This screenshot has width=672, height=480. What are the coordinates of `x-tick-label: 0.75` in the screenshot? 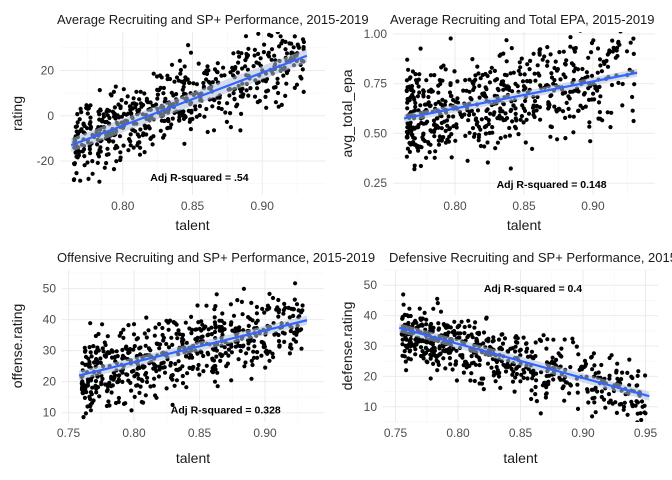 It's located at (396, 433).